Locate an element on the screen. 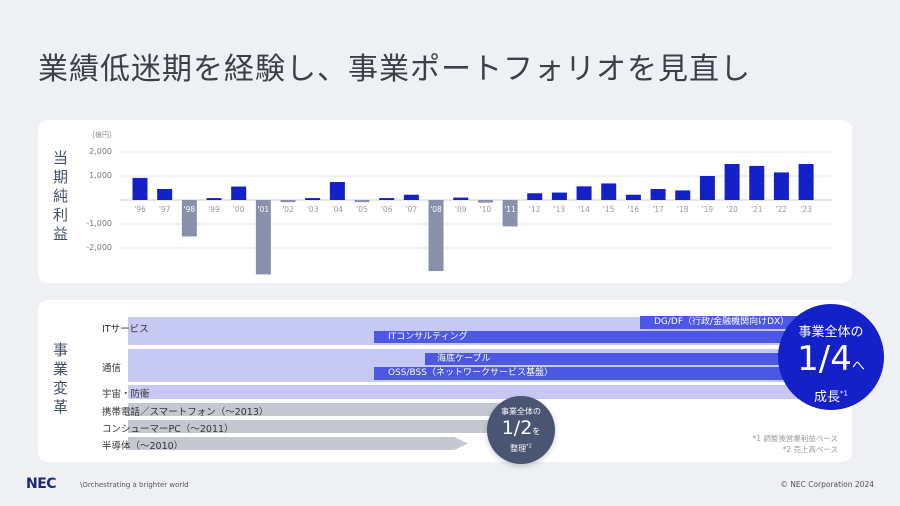 Image resolution: width=900 pixels, height=506 pixels. page-title: 業績低迷期を経験し、事業ポートフォリオを見直し is located at coordinates (394, 69).